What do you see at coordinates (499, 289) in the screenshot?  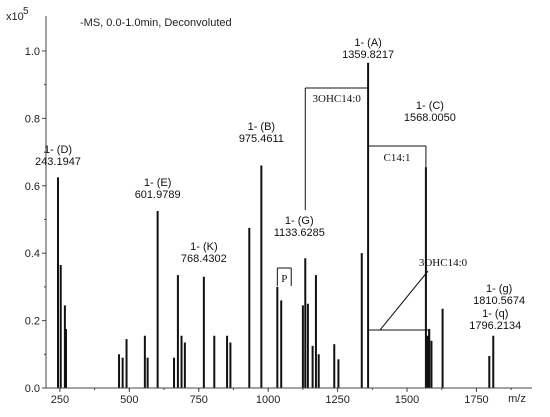 I see `peak-label-id: 1- (g)` at bounding box center [499, 289].